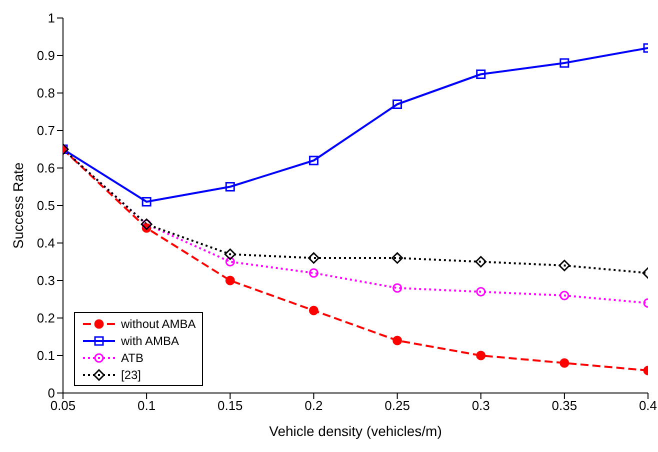  Describe the element at coordinates (51, 18) in the screenshot. I see `y-tick-label: 1` at that location.